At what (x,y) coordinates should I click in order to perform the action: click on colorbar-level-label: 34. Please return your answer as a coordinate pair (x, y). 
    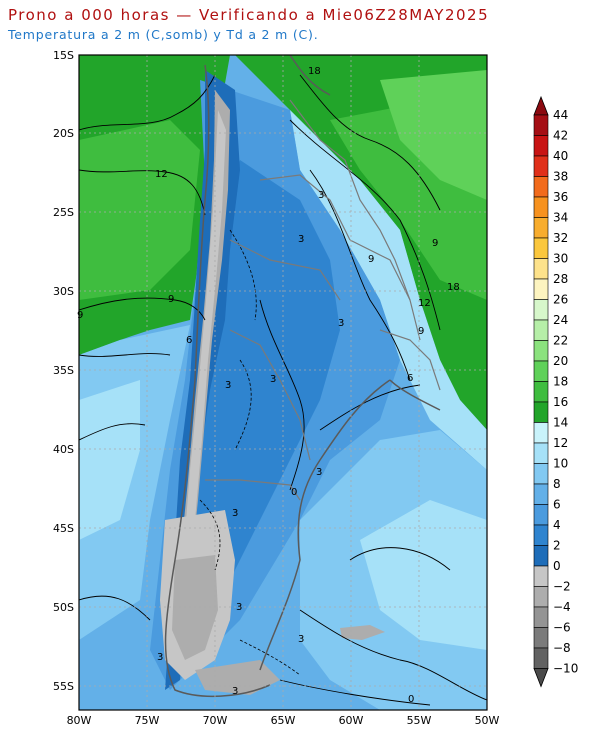
    Looking at the image, I should click on (560, 218).